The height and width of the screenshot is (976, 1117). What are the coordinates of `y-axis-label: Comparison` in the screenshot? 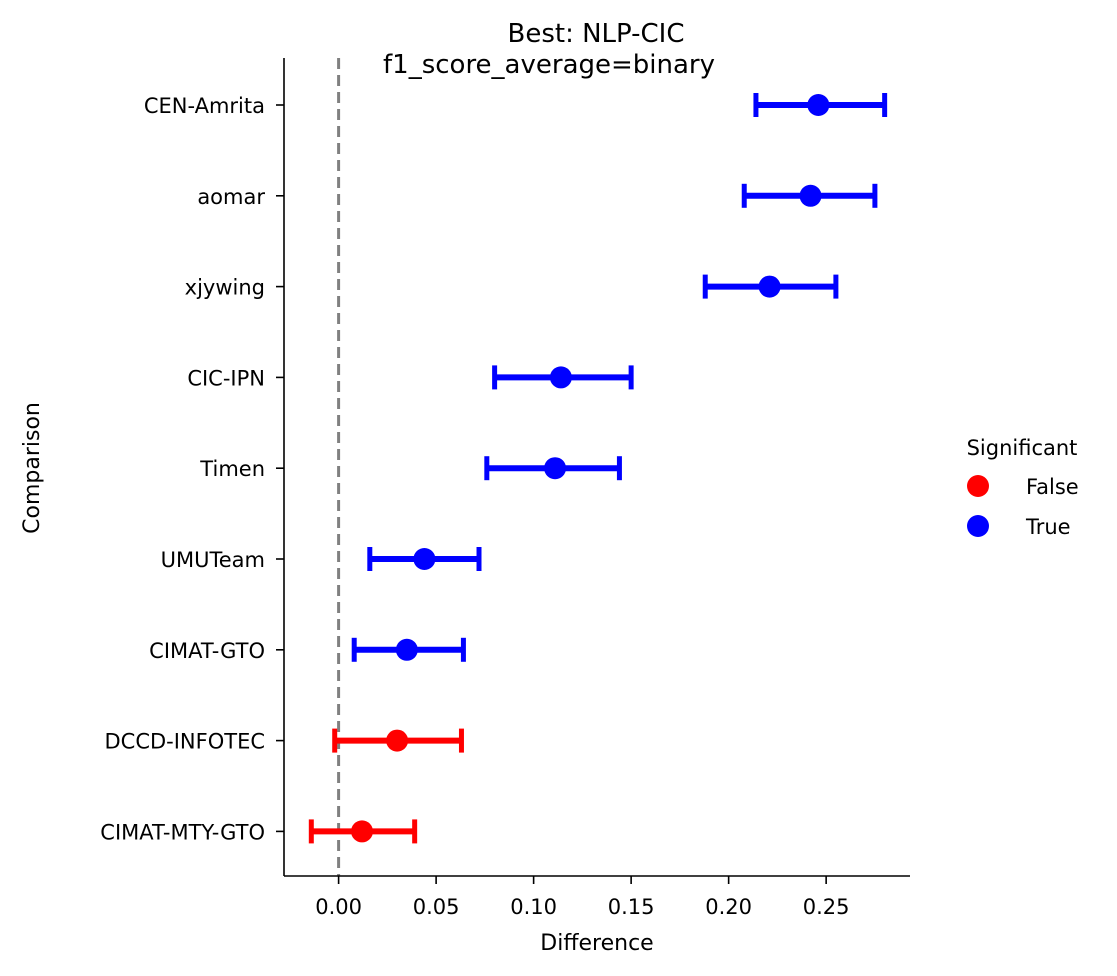 It's located at (32, 468).